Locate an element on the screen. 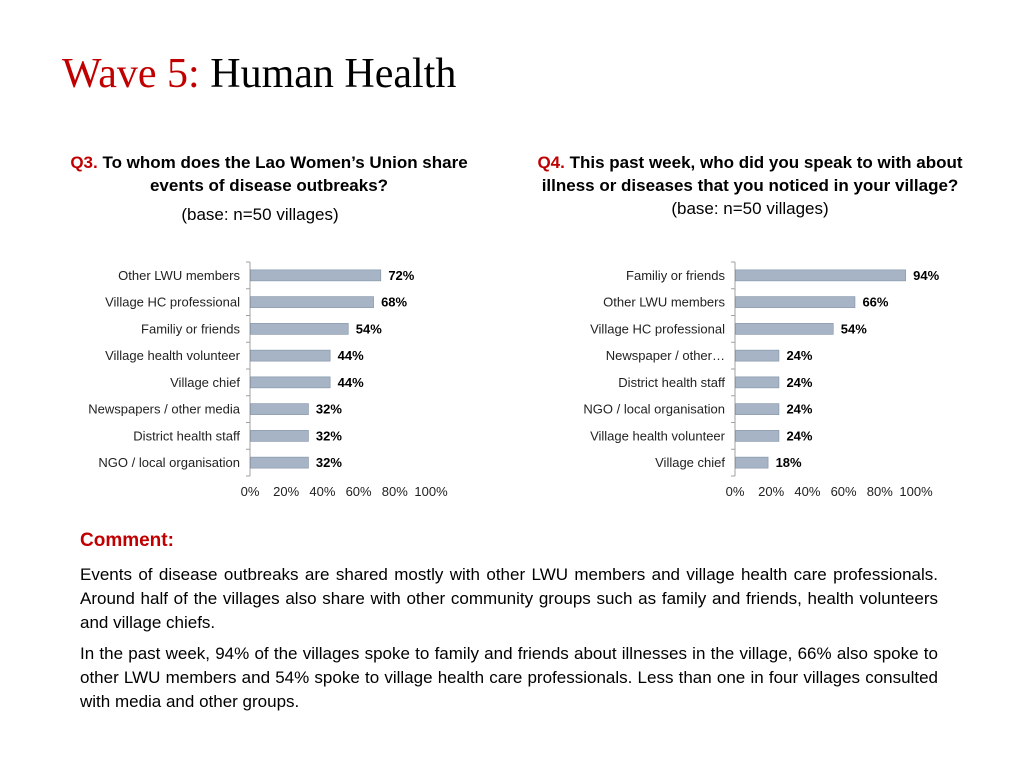 This screenshot has height=768, width=1024. data-label: 18% is located at coordinates (789, 462).